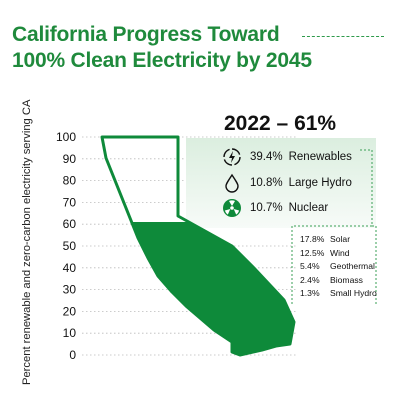 The width and height of the screenshot is (400, 400). I want to click on y-tick-label: 10, so click(70, 333).